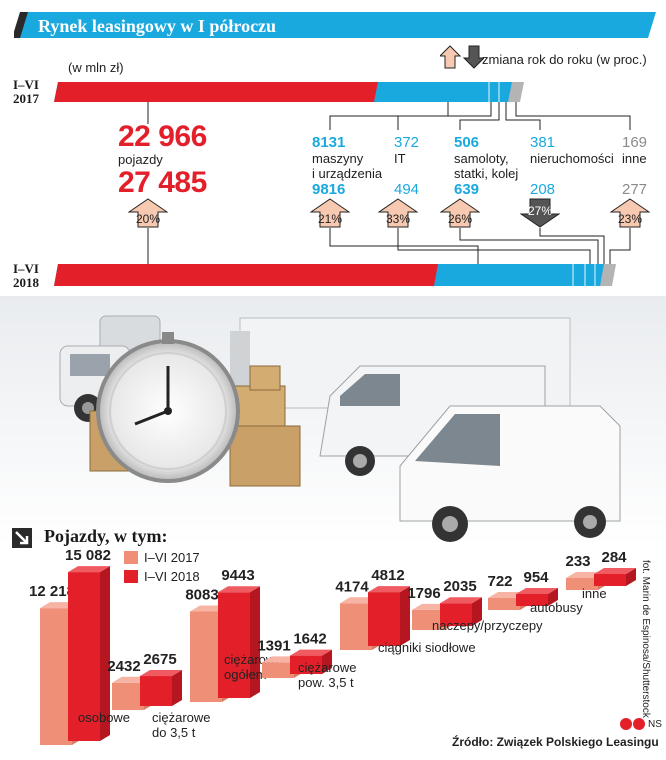  I want to click on segment-transport: 506 samoloty, statki, kolej 639, so click(486, 166).